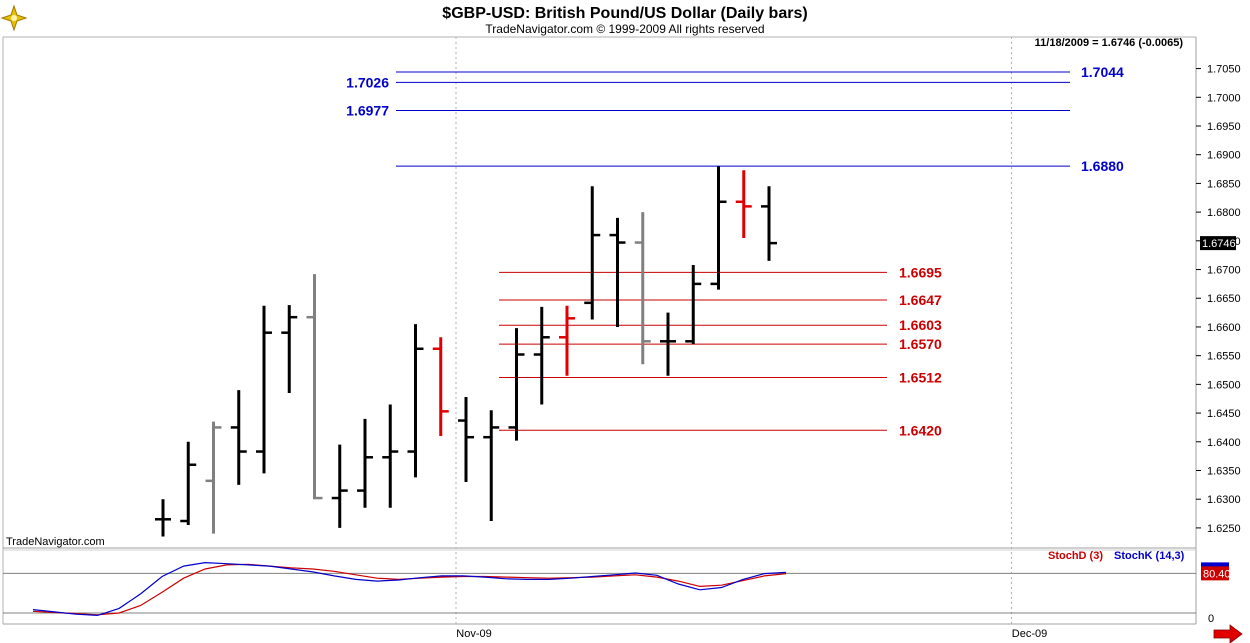  What do you see at coordinates (1029, 634) in the screenshot?
I see `date-tick-label: Dec-09` at bounding box center [1029, 634].